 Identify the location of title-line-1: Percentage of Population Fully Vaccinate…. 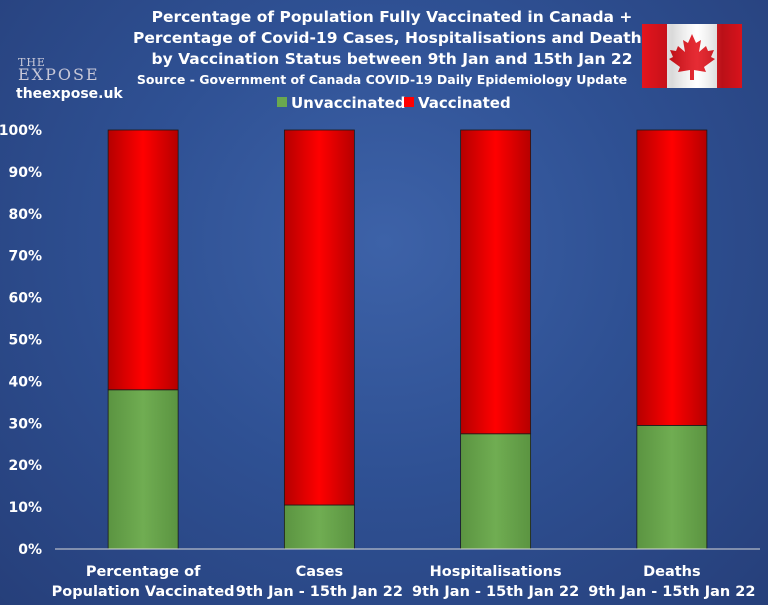
(392, 17).